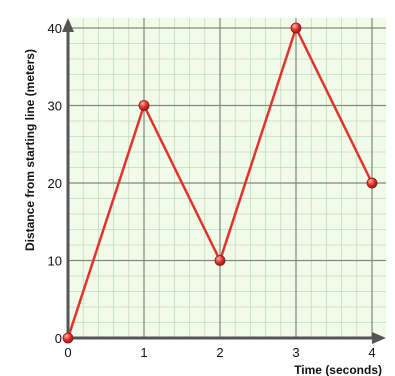 The image size is (395, 376). Describe the element at coordinates (58, 338) in the screenshot. I see `y-tick-label: 0` at that location.